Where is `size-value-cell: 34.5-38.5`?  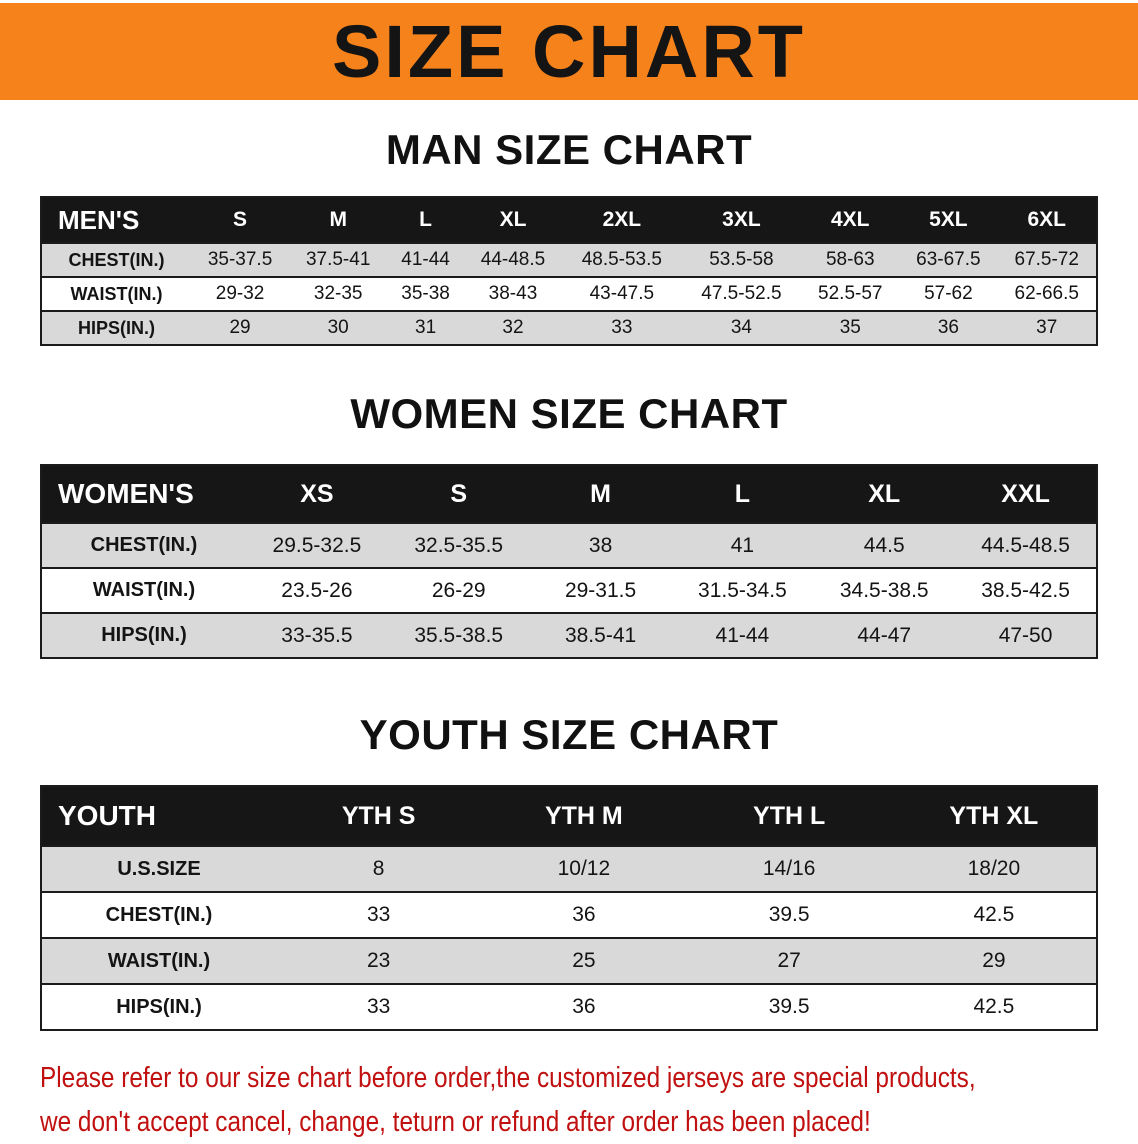 size-value-cell: 34.5-38.5 is located at coordinates (884, 590).